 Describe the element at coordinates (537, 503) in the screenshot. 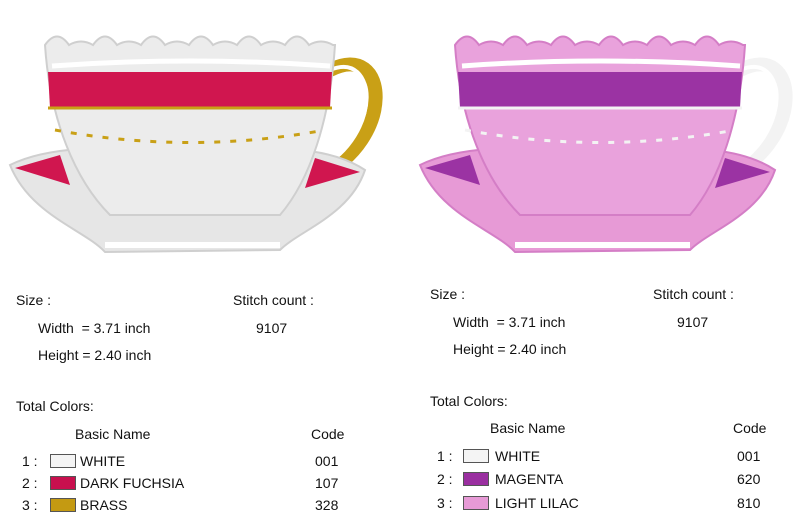

I see `color-name: LIGHT LILAC` at that location.